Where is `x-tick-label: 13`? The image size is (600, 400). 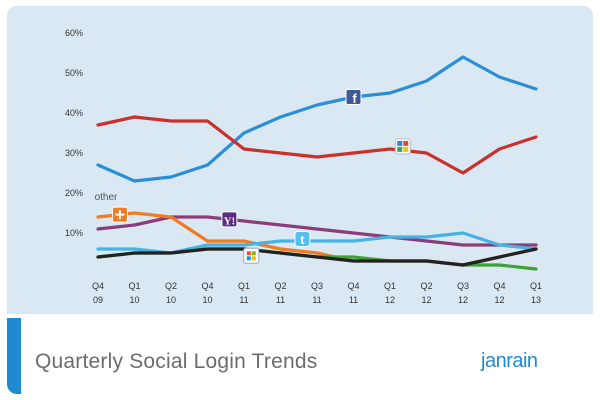
x-tick-label: 13 is located at coordinates (536, 300).